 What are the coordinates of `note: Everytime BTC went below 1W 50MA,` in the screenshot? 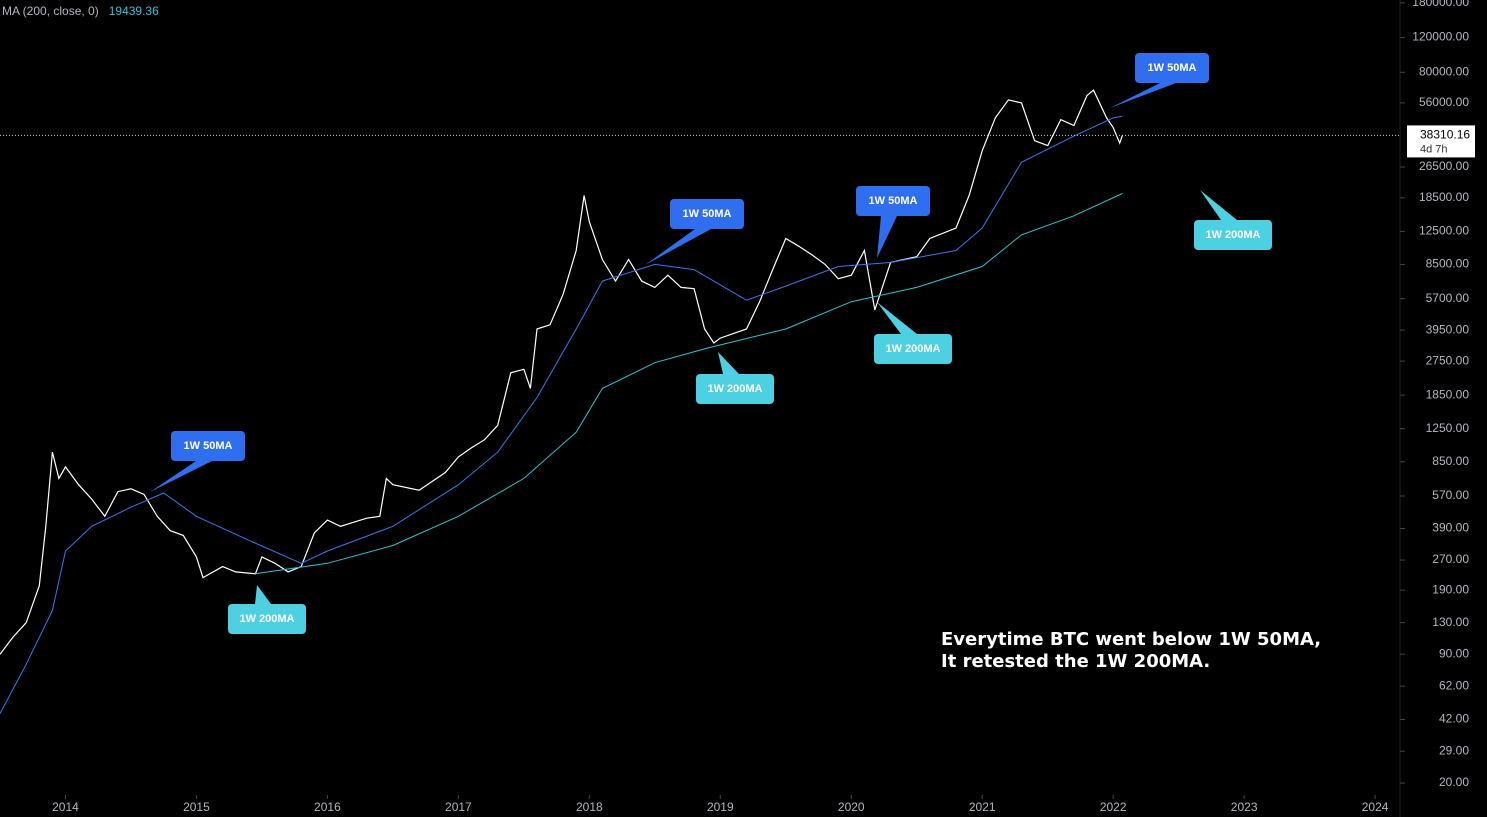 It's located at (1131, 639).